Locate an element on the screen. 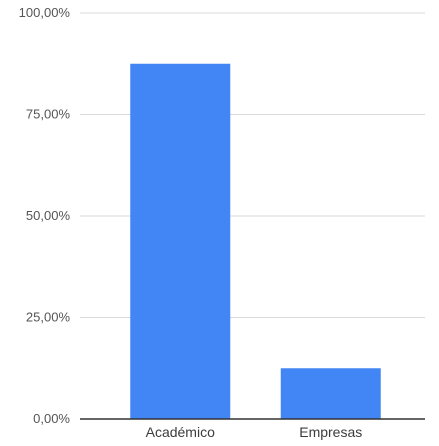 The height and width of the screenshot is (446, 439). y-tick-label: 25,00% is located at coordinates (48, 317).